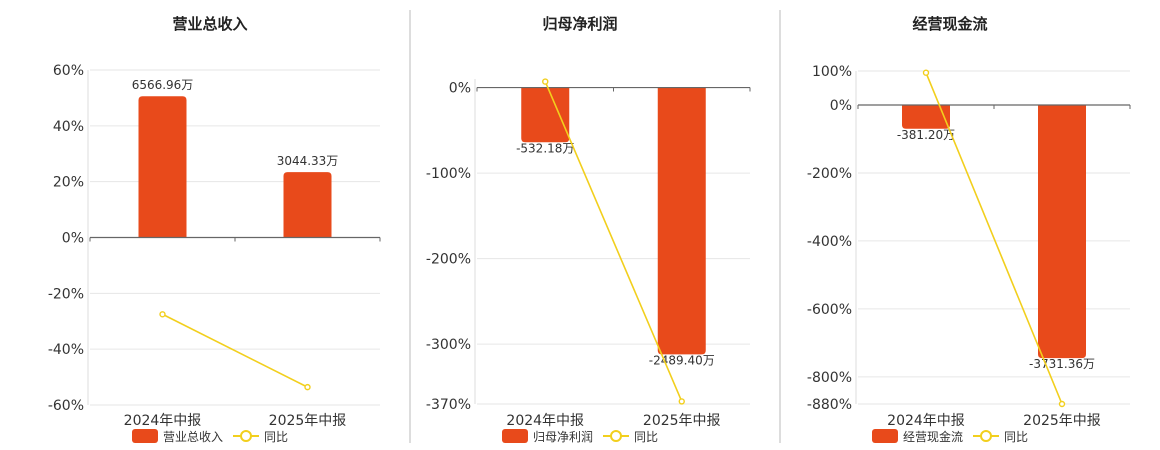 This screenshot has height=450, width=1160. Describe the element at coordinates (209, 24) in the screenshot. I see `chart-title: 营业总收入` at that location.